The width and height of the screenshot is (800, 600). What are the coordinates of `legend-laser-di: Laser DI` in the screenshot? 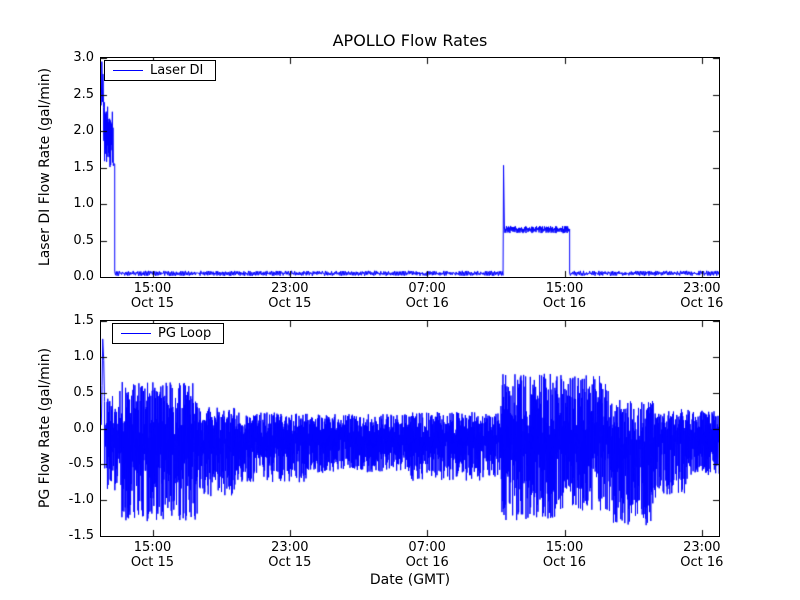 It's located at (160, 70).